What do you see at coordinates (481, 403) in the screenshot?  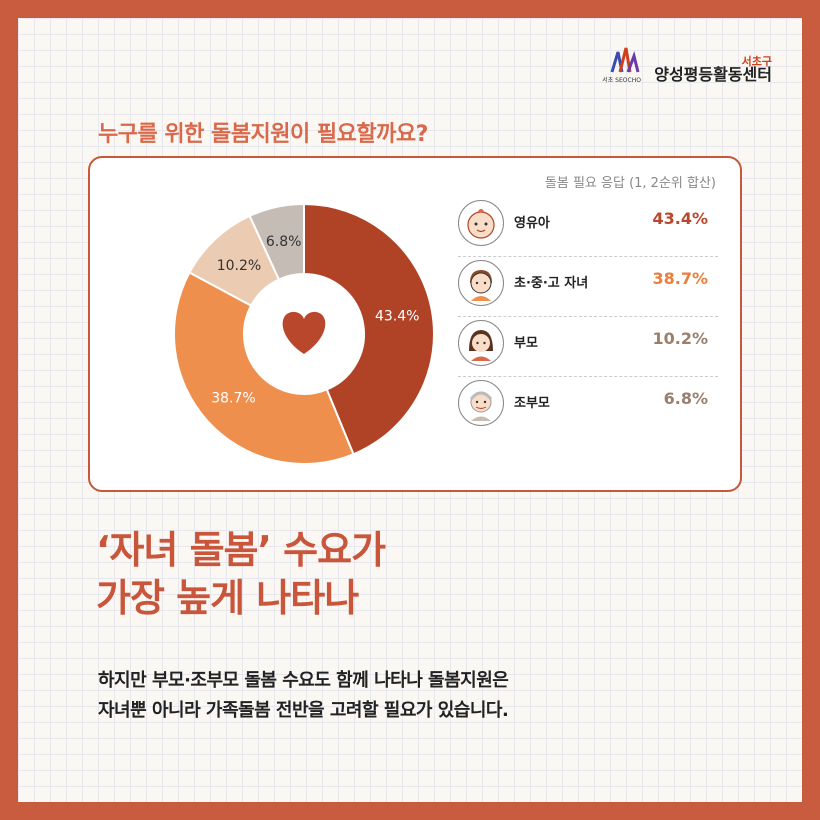 I see `grandparent-face-icon` at bounding box center [481, 403].